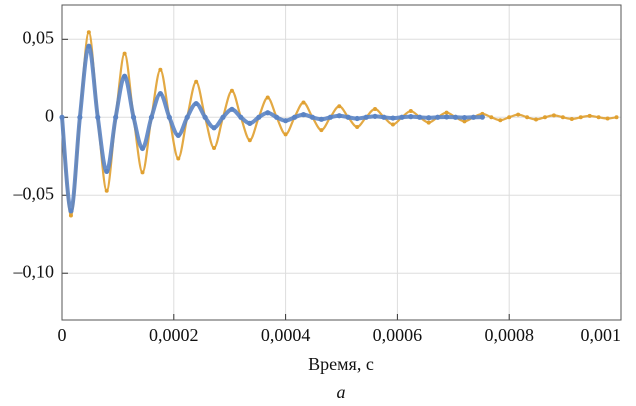 This screenshot has width=636, height=406. What do you see at coordinates (341, 392) in the screenshot?
I see `caption: а` at bounding box center [341, 392].